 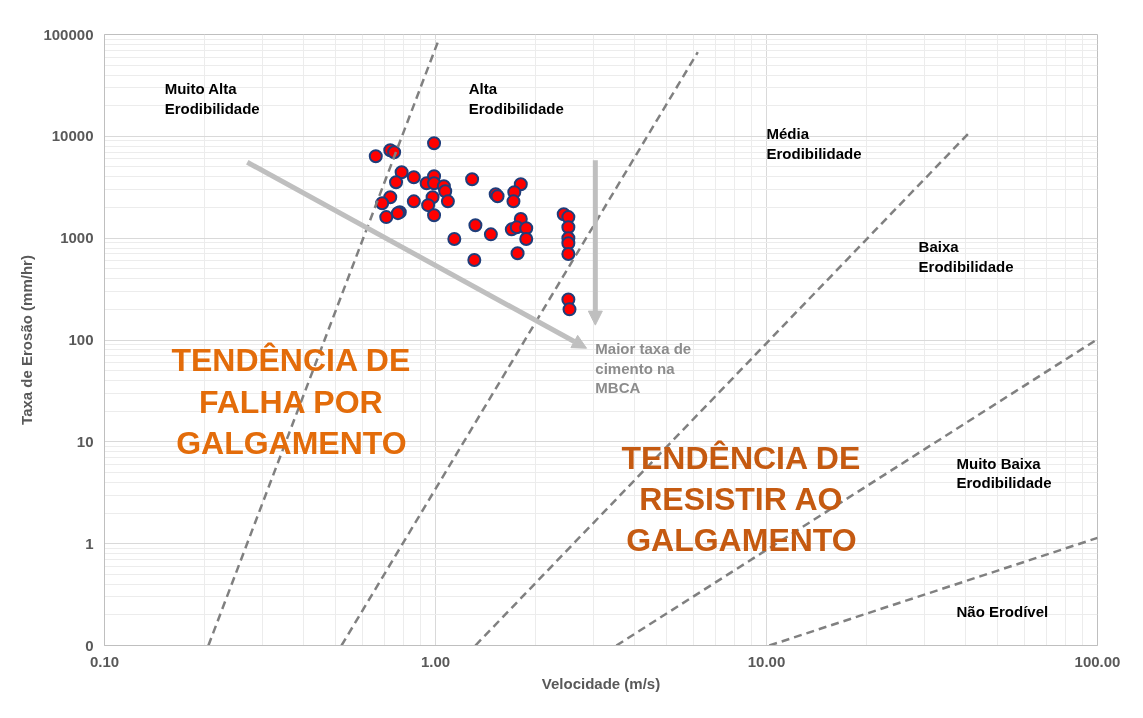 I want to click on annotation: TENDÊNCIA DE RESISTIR AO GALGAMENTO, so click(x=741, y=499).